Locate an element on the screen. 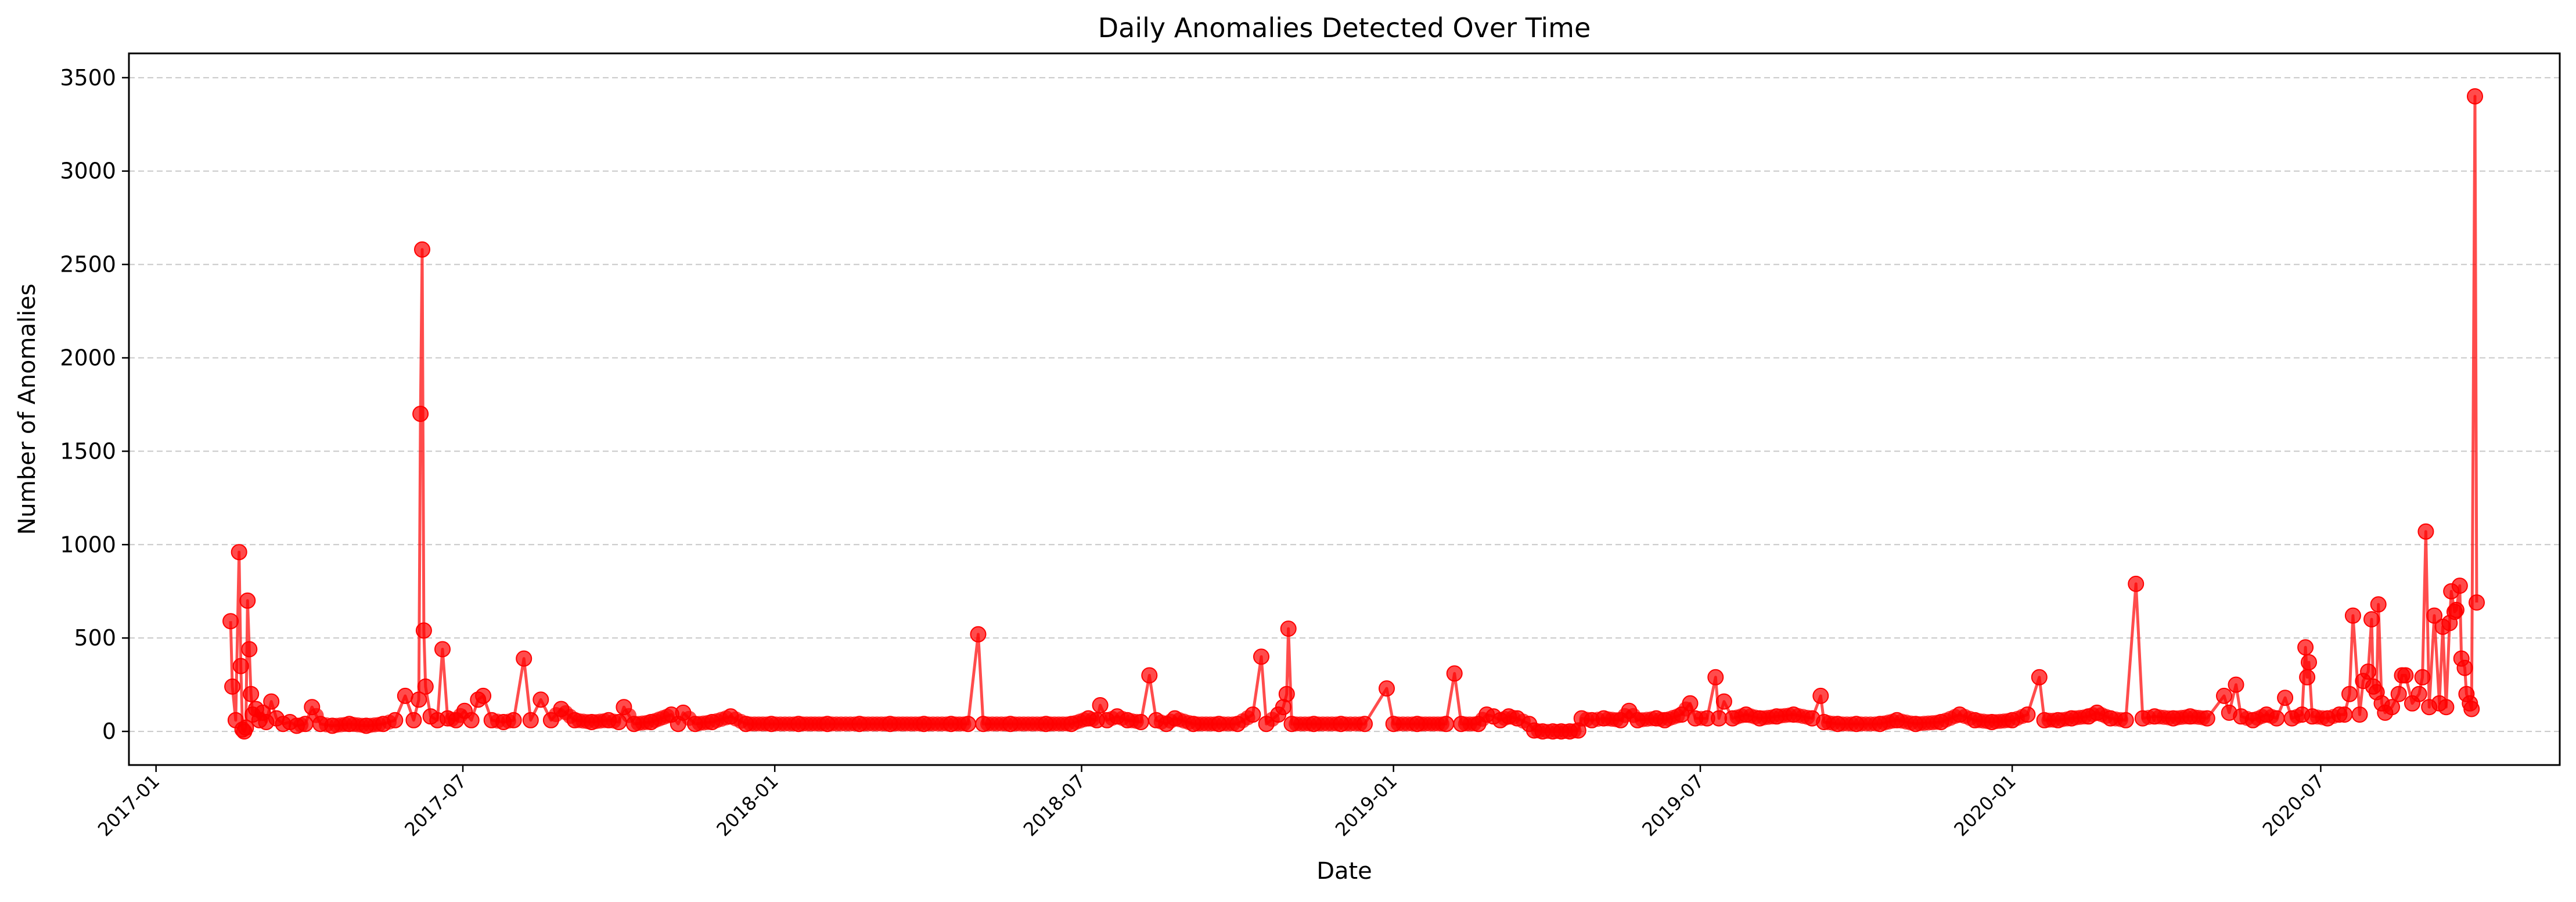 Image resolution: width=2576 pixels, height=902 pixels. y-axis-ticks: 0 500 1000 1500 2000 2500 3000 3500 is located at coordinates (94, 404).